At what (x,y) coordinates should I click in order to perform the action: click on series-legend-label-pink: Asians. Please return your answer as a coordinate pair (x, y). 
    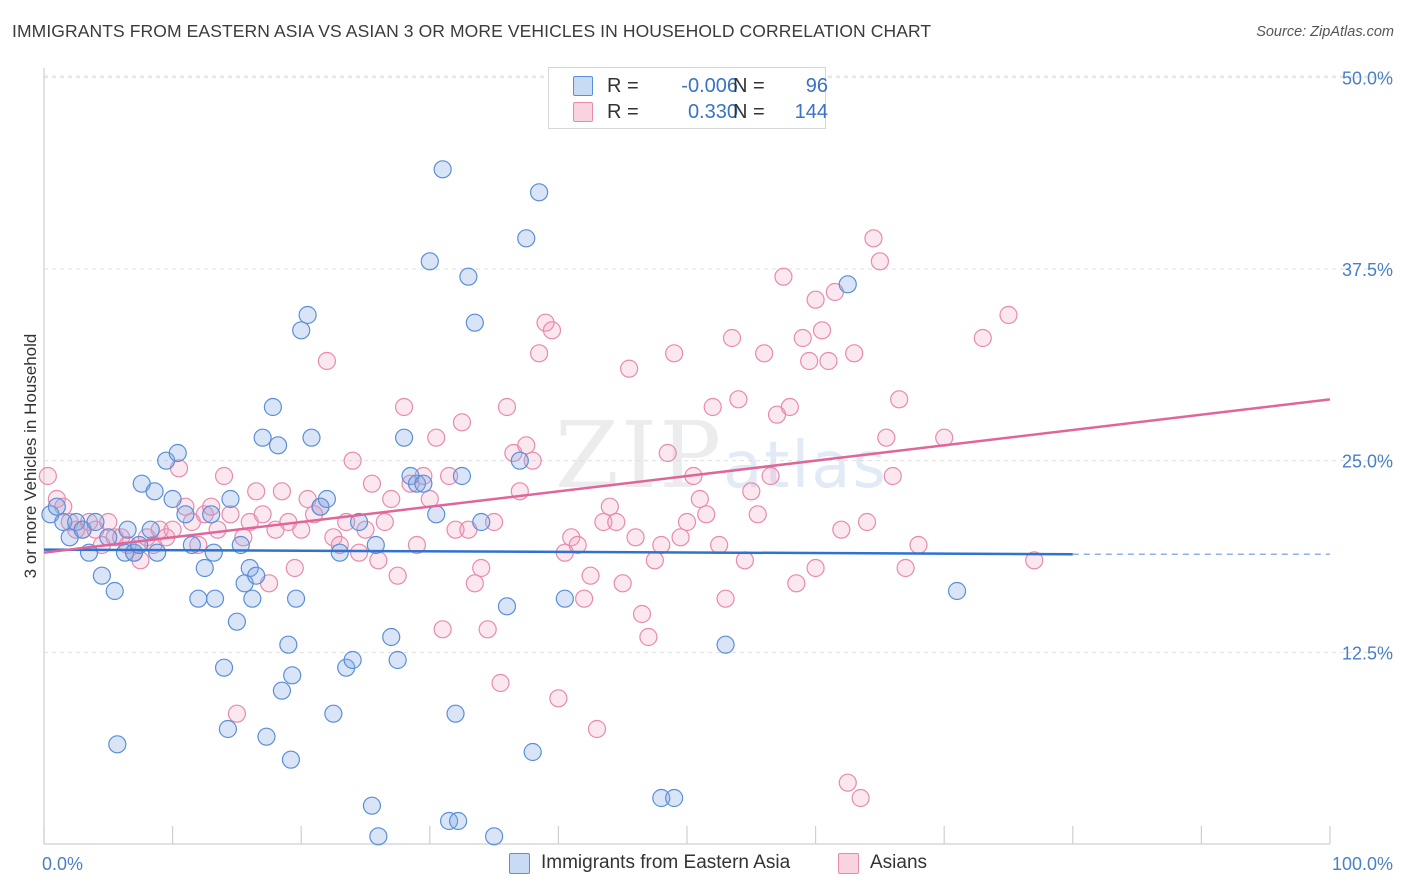
    Looking at the image, I should click on (899, 862).